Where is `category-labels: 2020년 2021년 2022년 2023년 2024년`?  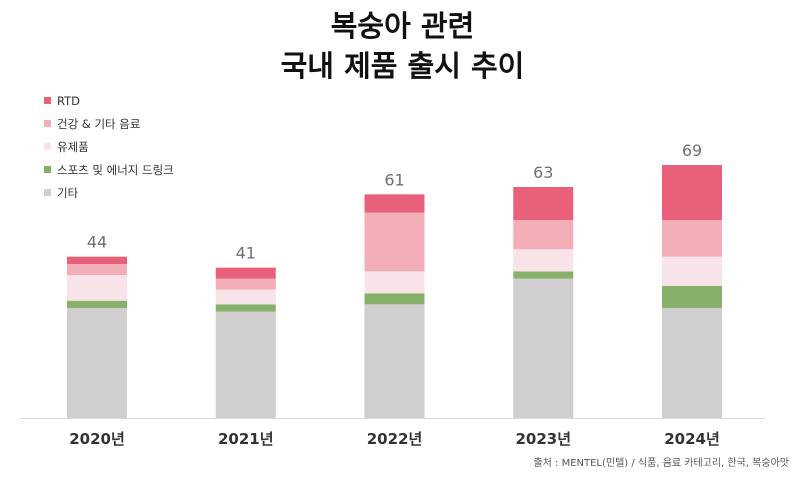 category-labels: 2020년 2021년 2022년 2023년 2024년 is located at coordinates (394, 439).